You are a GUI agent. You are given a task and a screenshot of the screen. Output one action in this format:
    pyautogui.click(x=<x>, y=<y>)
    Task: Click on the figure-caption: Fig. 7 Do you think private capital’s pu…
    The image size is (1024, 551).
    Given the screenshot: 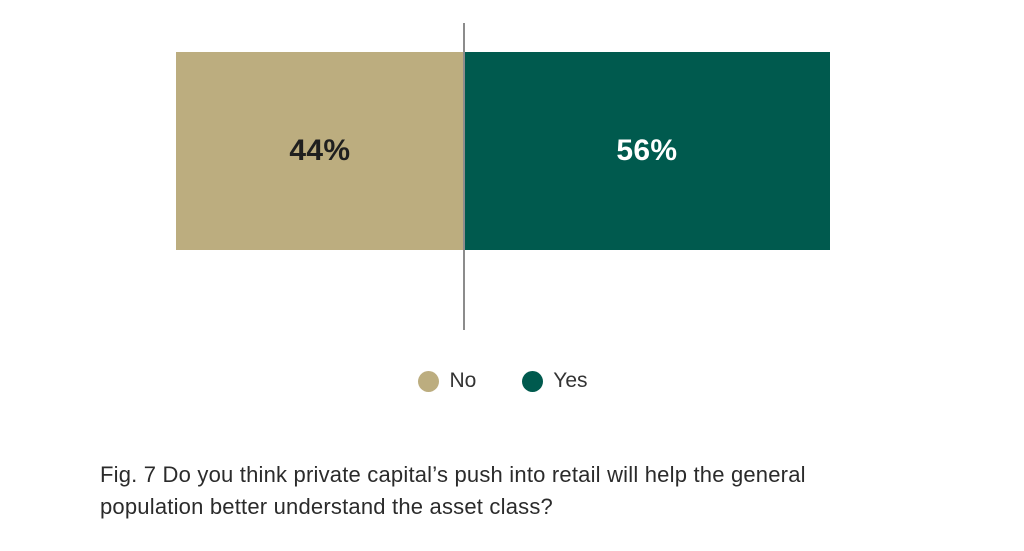 What is the action you would take?
    pyautogui.click(x=453, y=491)
    